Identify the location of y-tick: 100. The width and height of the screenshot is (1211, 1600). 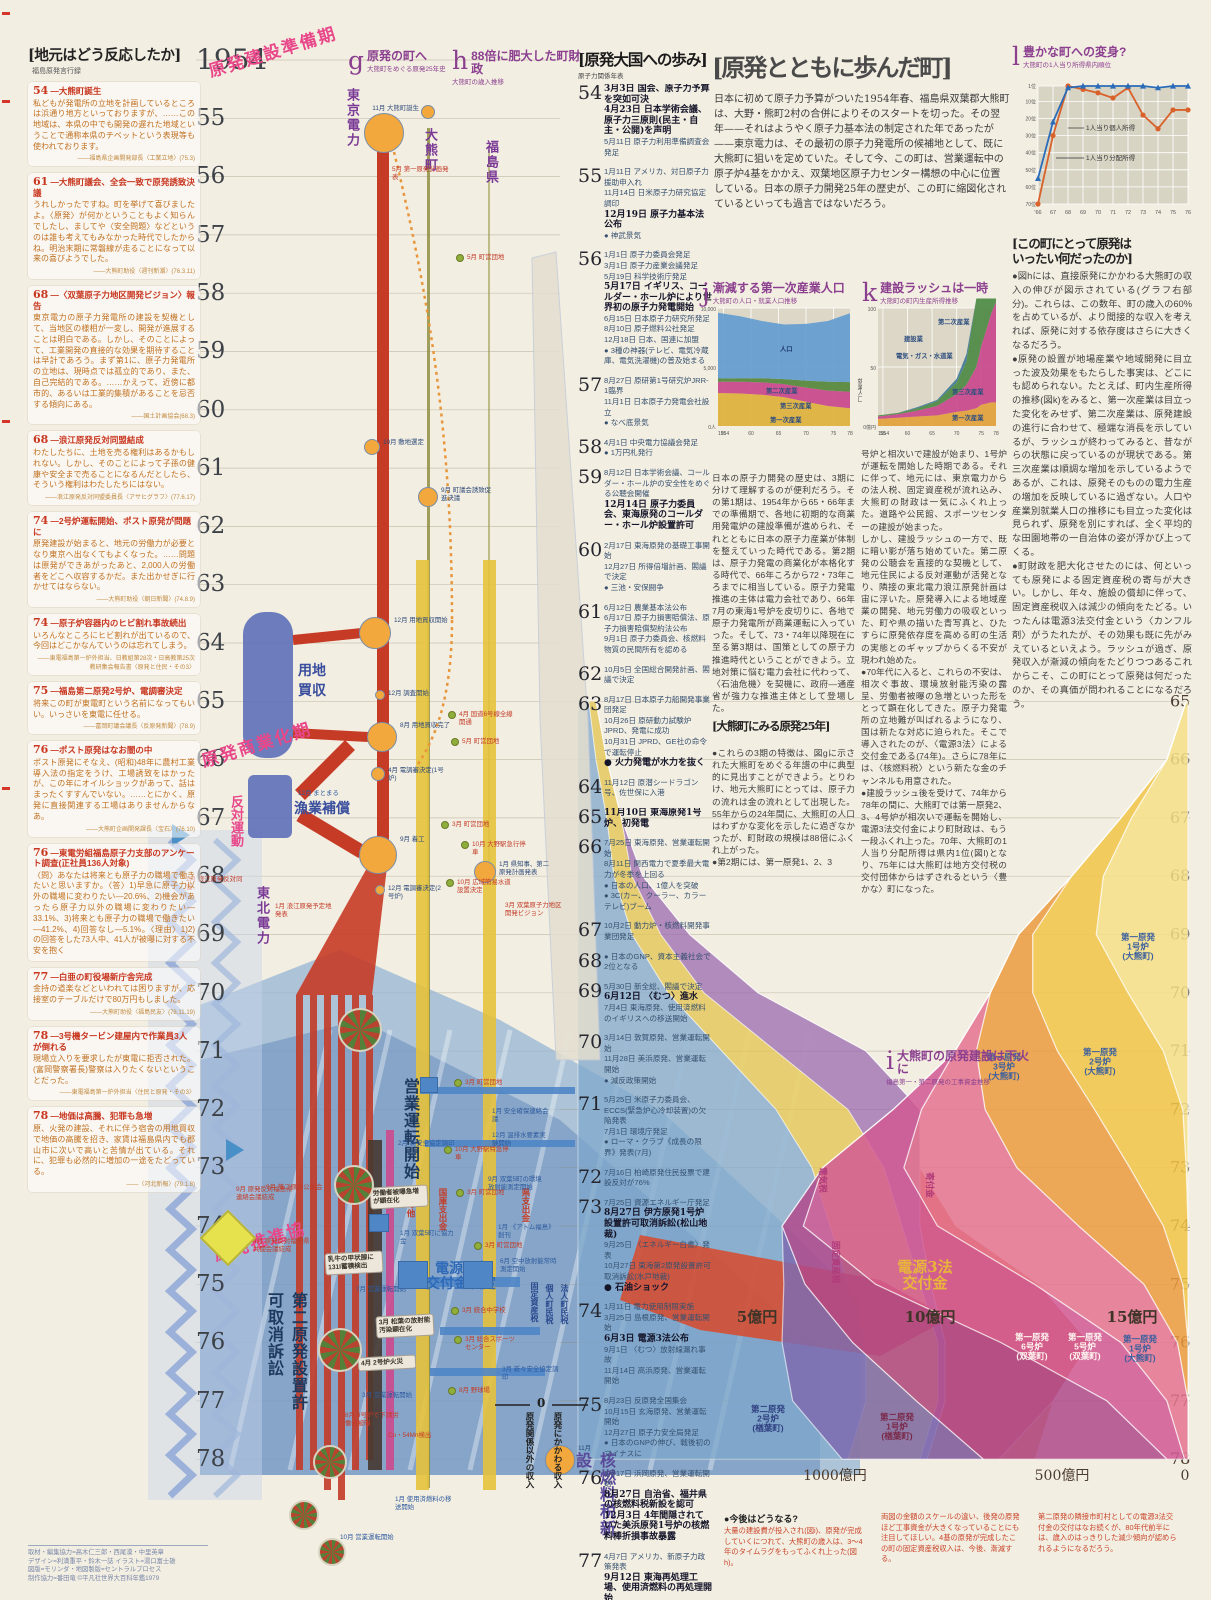
(872, 310).